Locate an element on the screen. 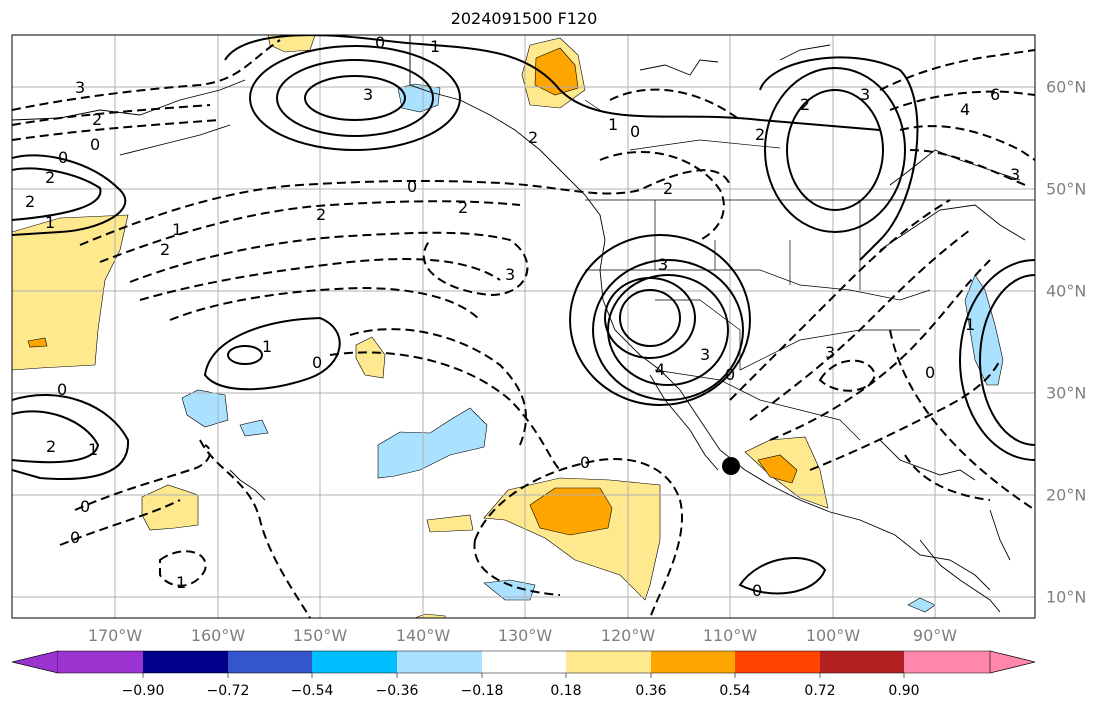 Image resolution: width=1105 pixels, height=712 pixels. colorbar-tick-label: 0.54 is located at coordinates (735, 691).